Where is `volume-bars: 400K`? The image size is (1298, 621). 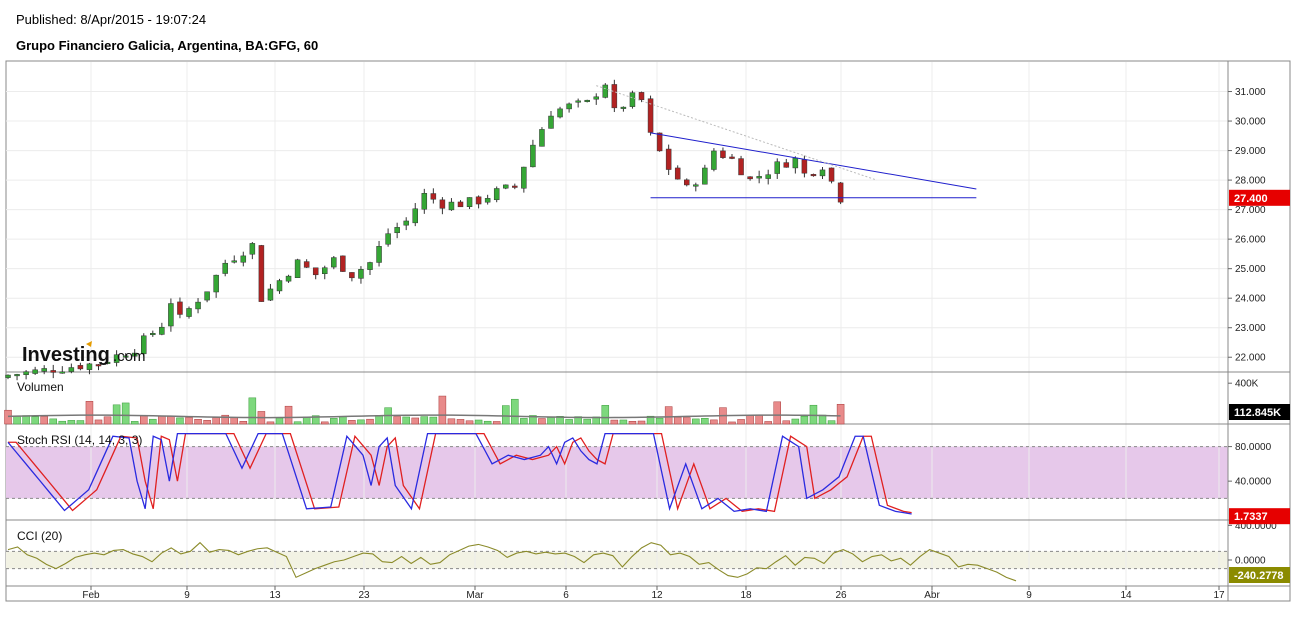 volume-bars: 400K is located at coordinates (631, 402).